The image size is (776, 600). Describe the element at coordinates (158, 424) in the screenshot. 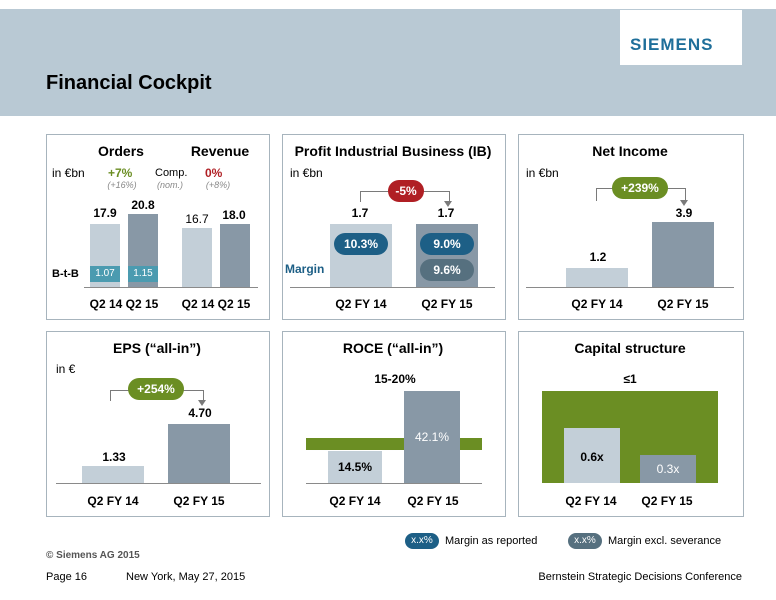

I see `panel-eps` at that location.